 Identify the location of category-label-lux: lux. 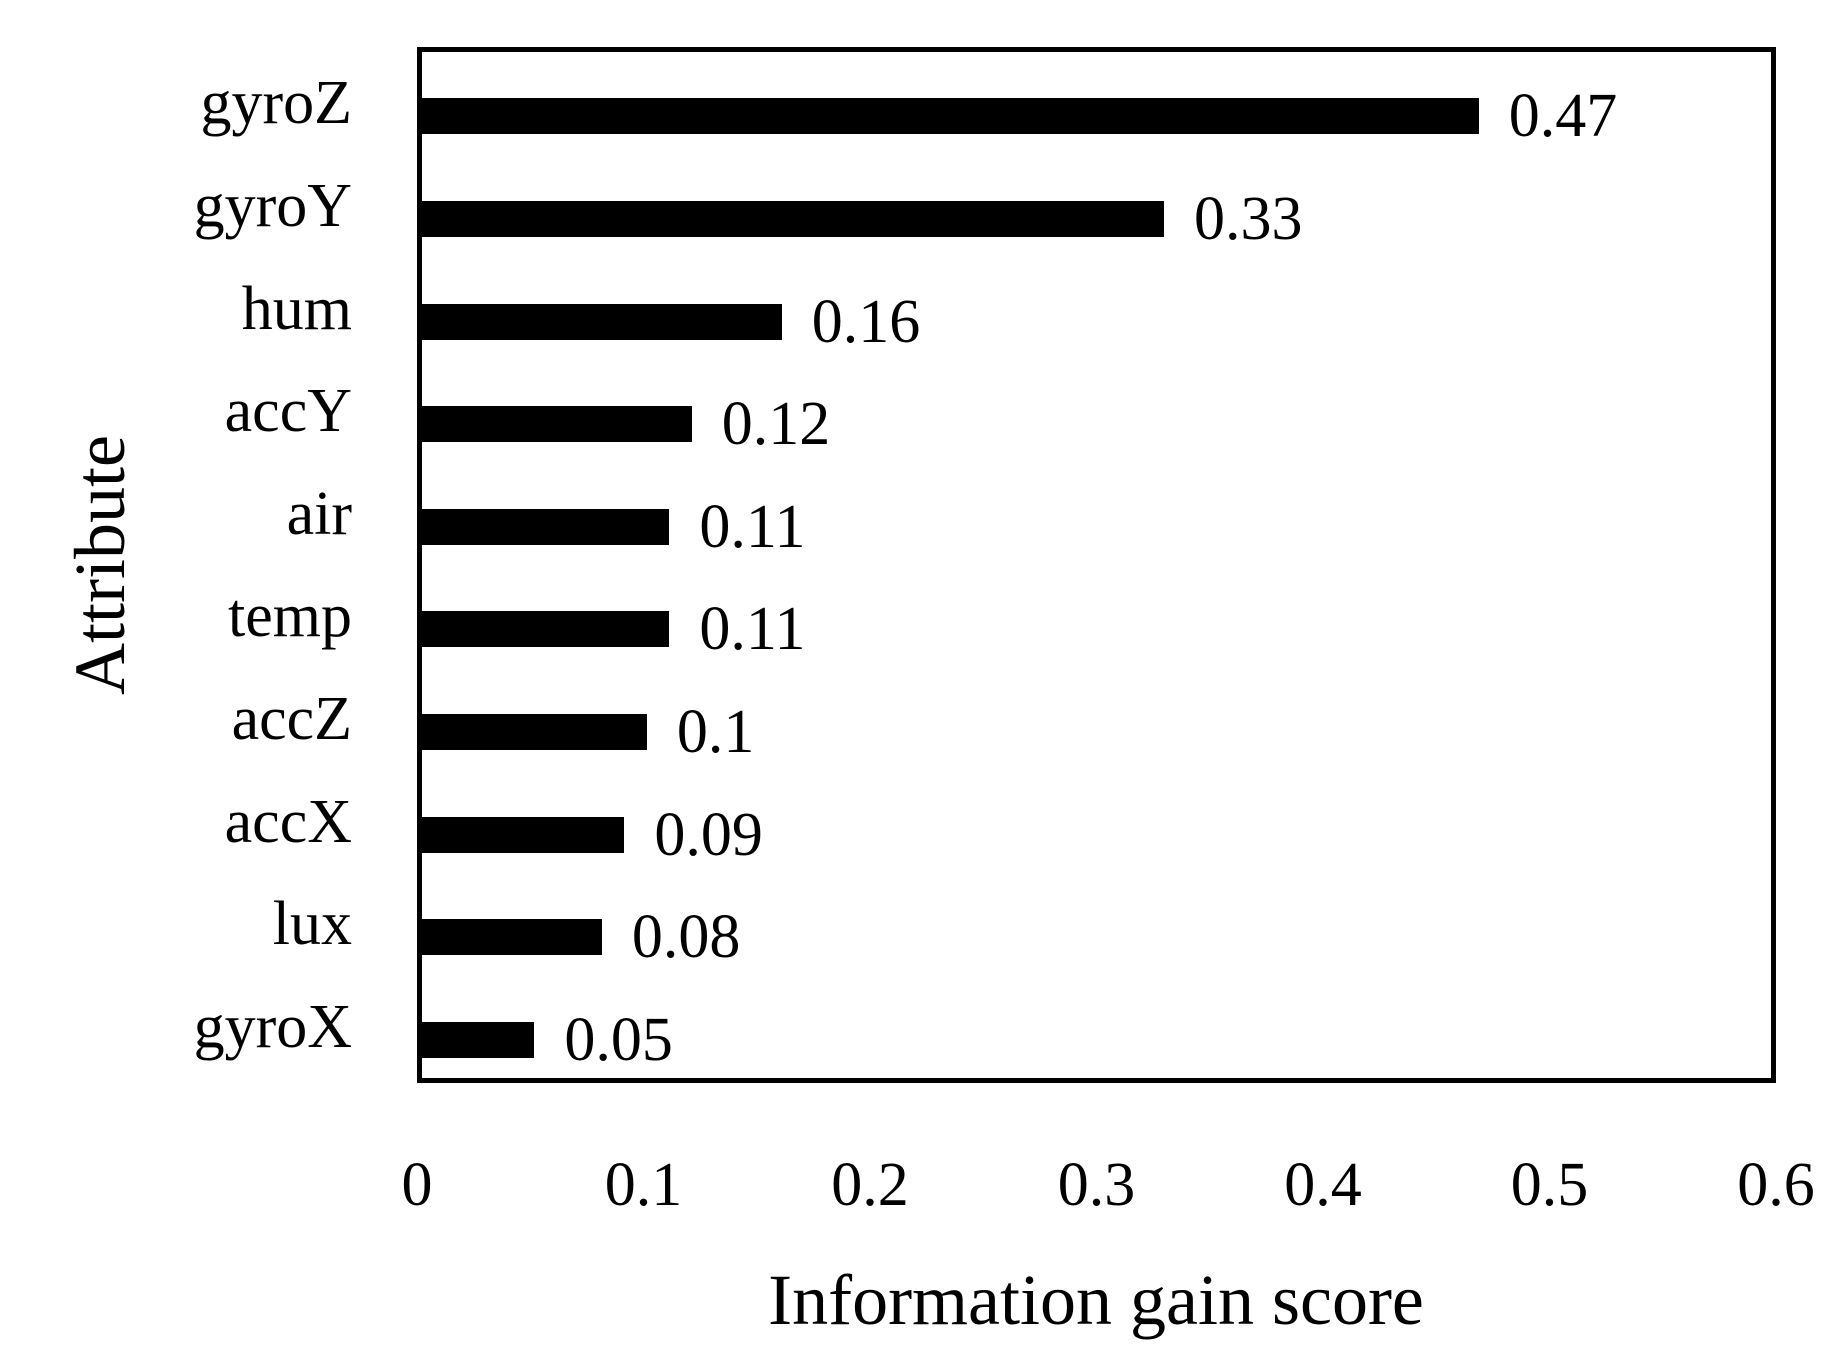
(312, 924).